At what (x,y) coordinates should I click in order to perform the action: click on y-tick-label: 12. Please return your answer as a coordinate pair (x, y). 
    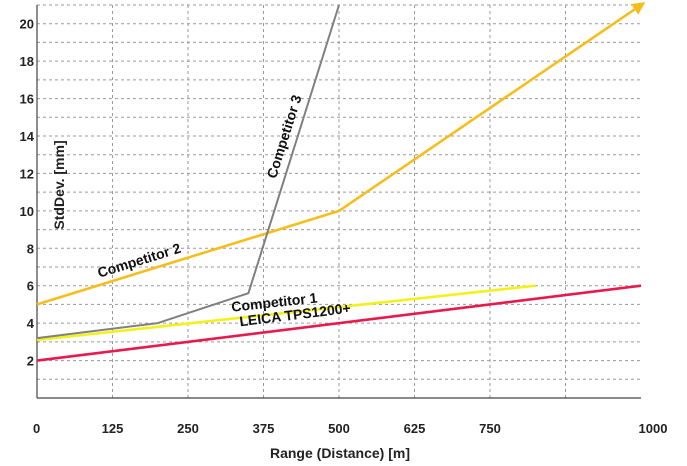
    Looking at the image, I should click on (27, 173).